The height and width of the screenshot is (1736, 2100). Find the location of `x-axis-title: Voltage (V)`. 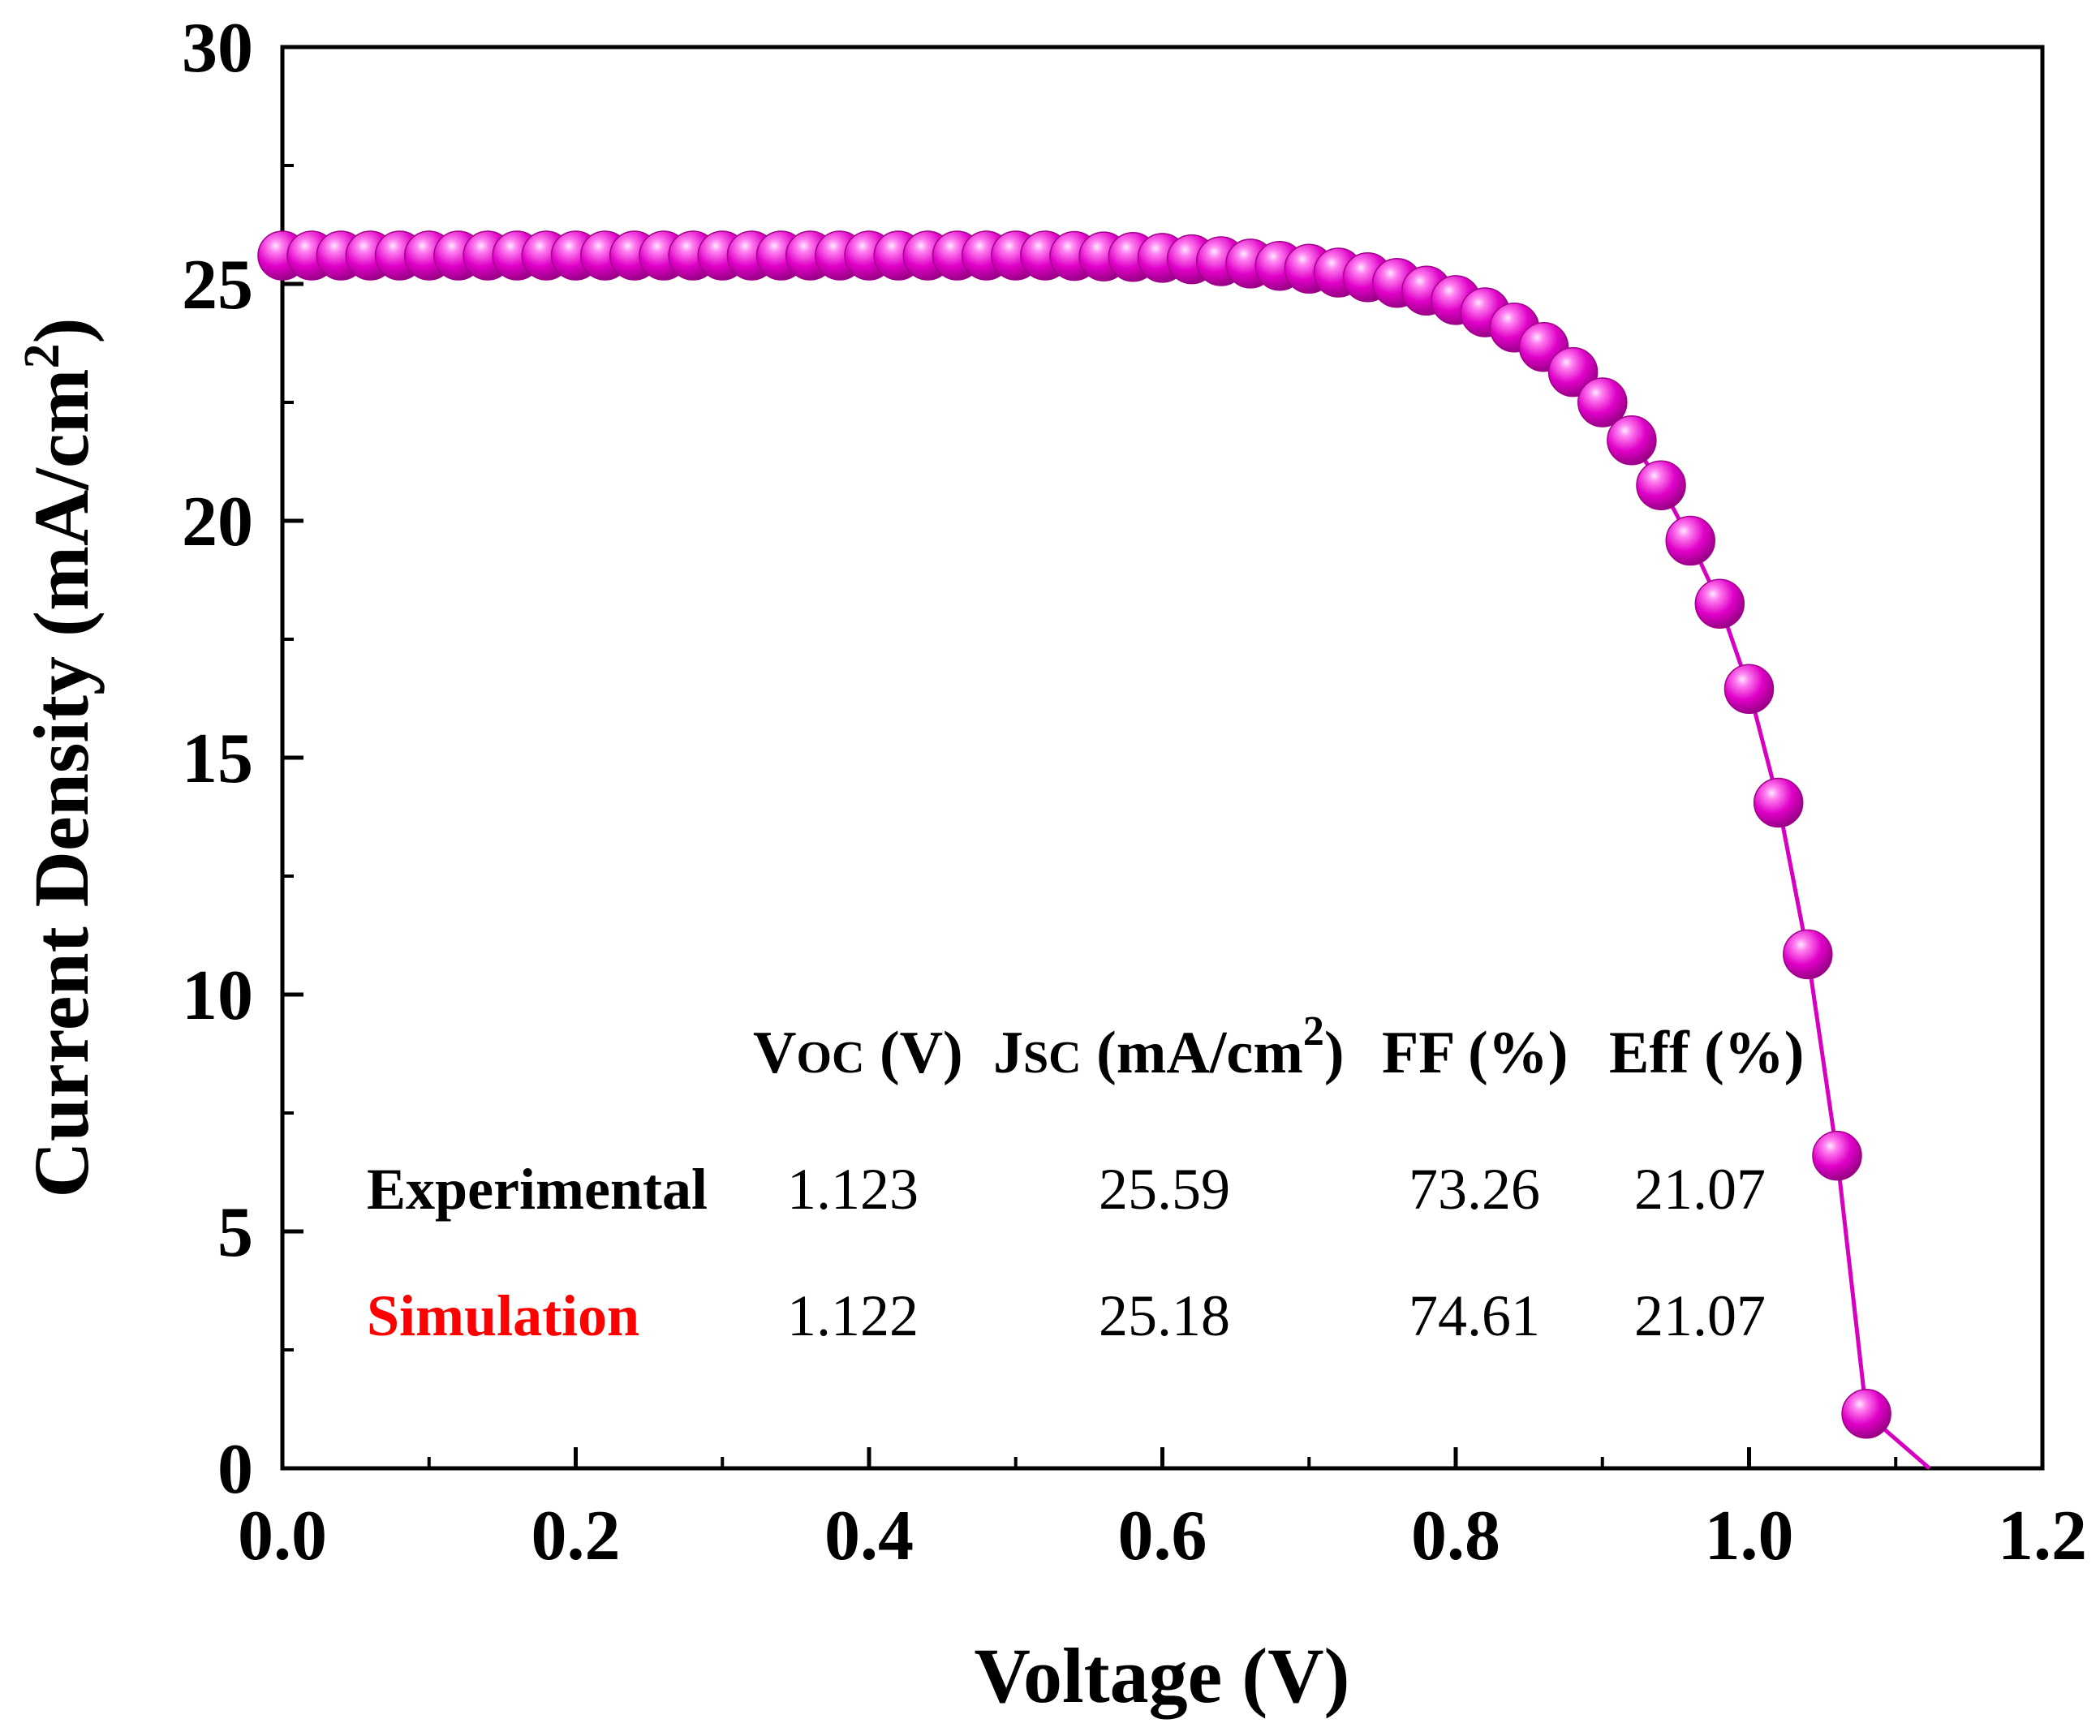

x-axis-title: Voltage (V) is located at coordinates (1161, 1675).